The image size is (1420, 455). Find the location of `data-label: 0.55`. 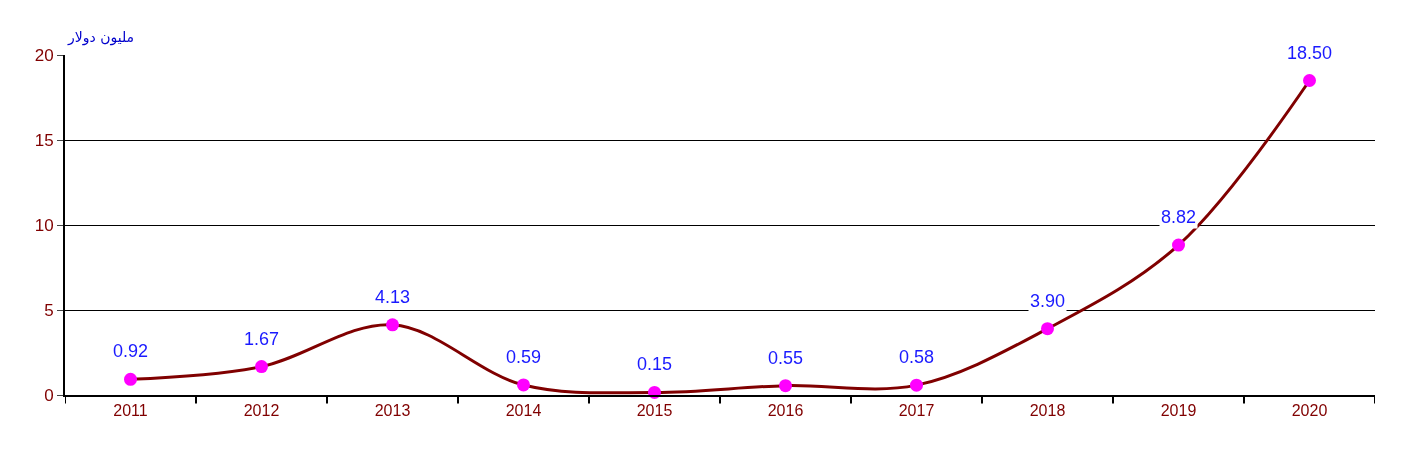

data-label: 0.55 is located at coordinates (786, 358).